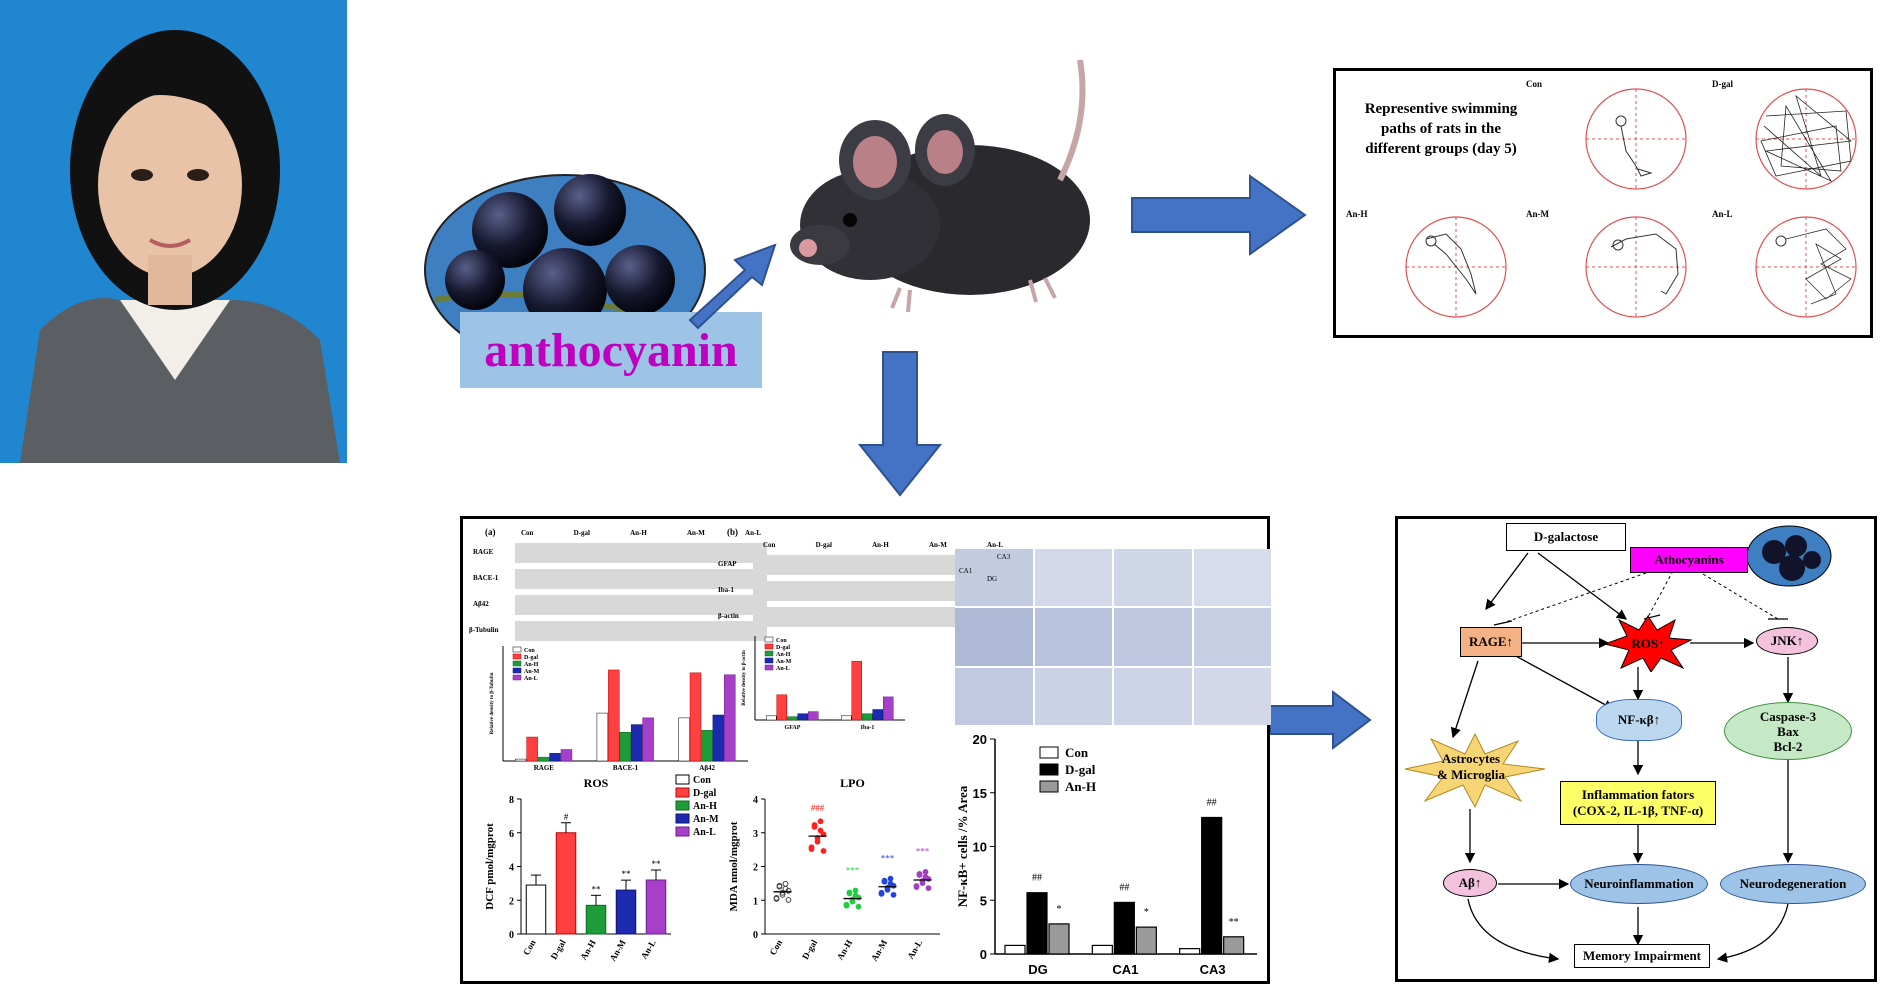 The width and height of the screenshot is (1882, 986). What do you see at coordinates (1038, 969) in the screenshot?
I see `x-tick-label: DG` at bounding box center [1038, 969].